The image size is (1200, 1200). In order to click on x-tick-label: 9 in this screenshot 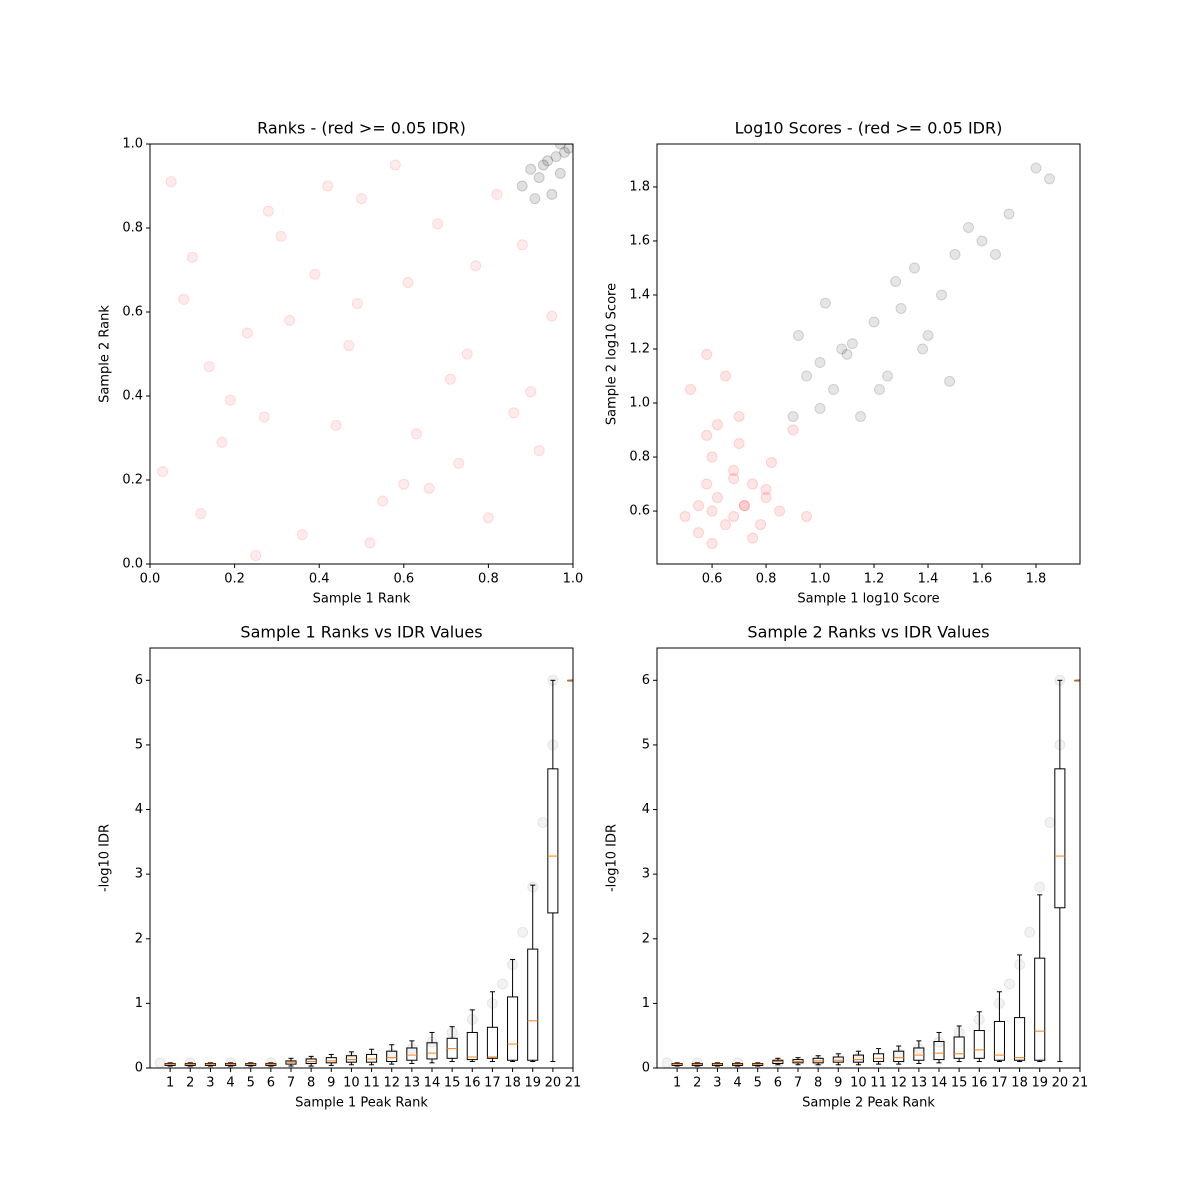, I will do `click(838, 1083)`.